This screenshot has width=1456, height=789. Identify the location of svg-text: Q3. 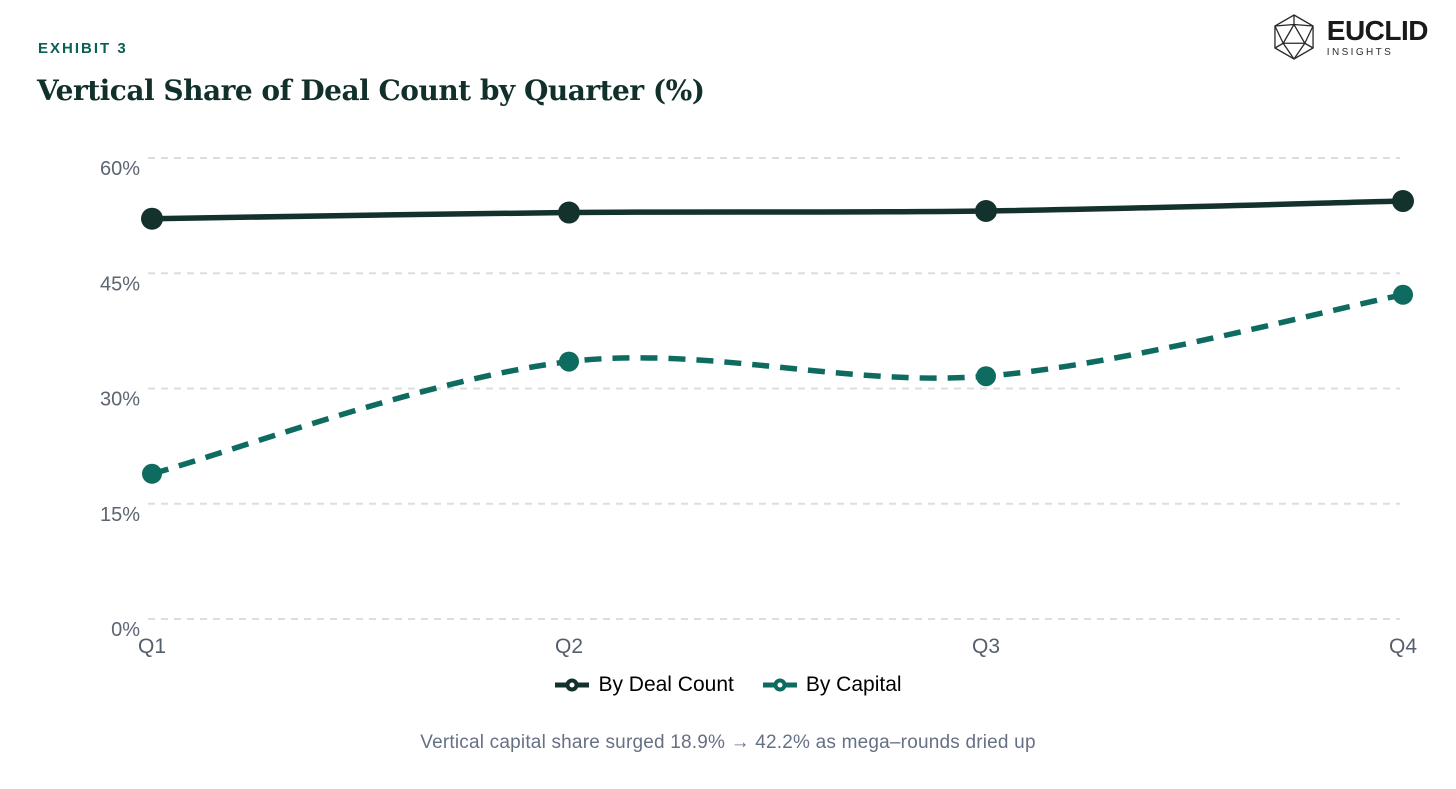
(986, 646).